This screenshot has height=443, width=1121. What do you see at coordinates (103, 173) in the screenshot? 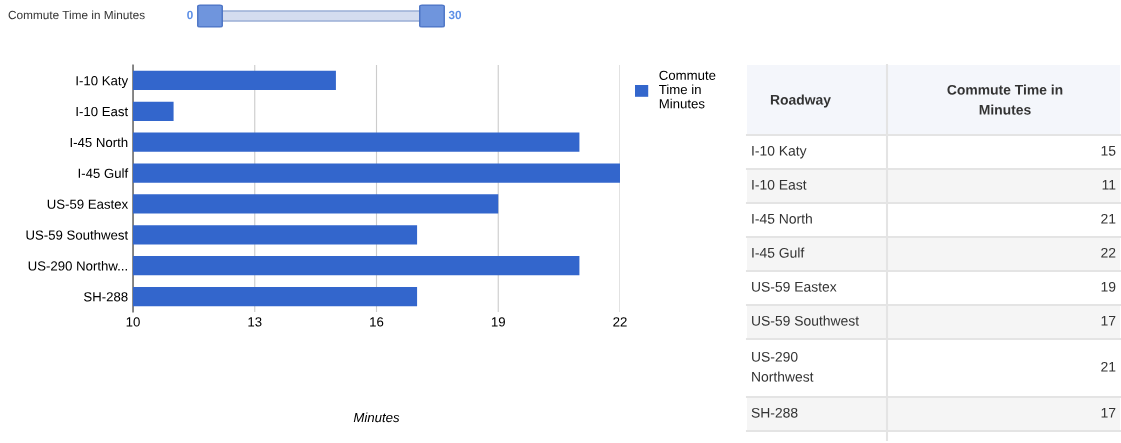
I see `y-tick-label: I-45 Gulf` at bounding box center [103, 173].